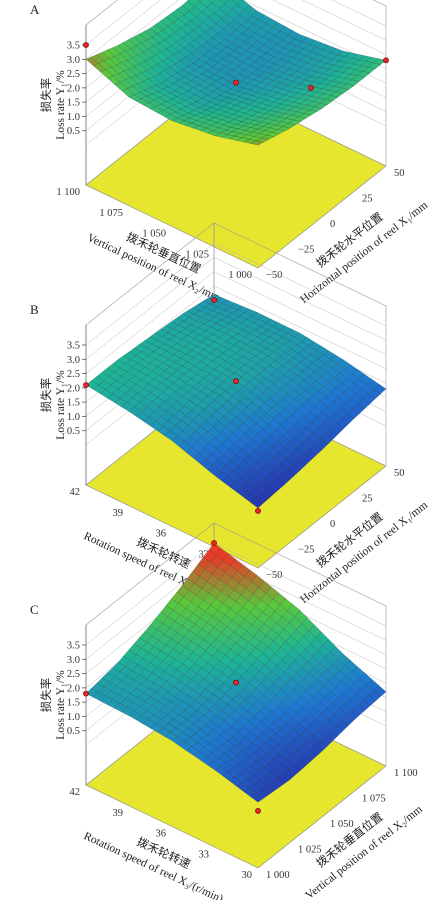 This screenshot has height=900, width=447. What do you see at coordinates (240, 275) in the screenshot?
I see `left-axis-tick-label: 1 000` at bounding box center [240, 275].